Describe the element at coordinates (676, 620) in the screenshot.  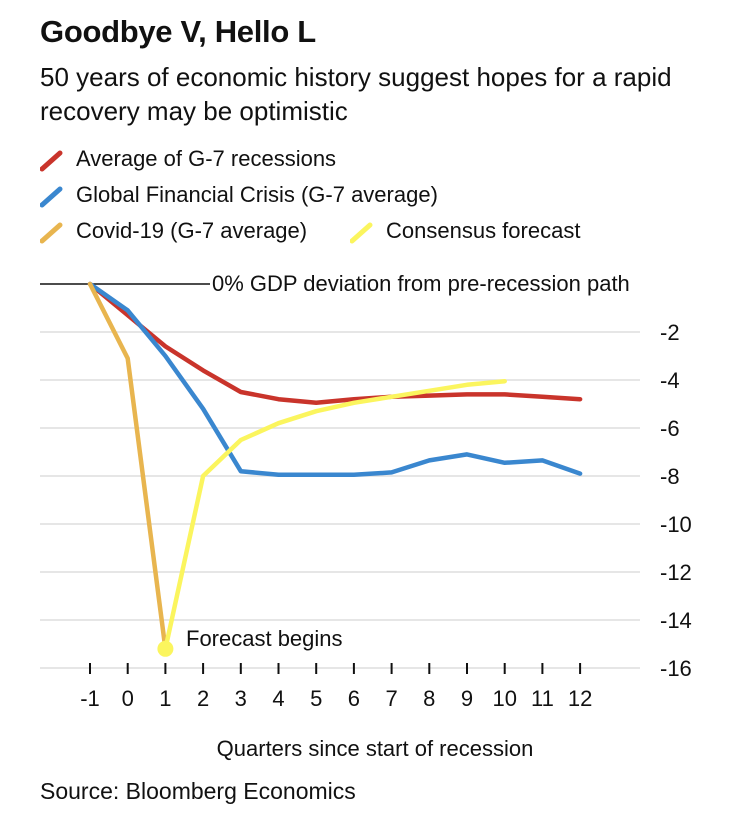
I see `y-tick-label: -14` at that location.